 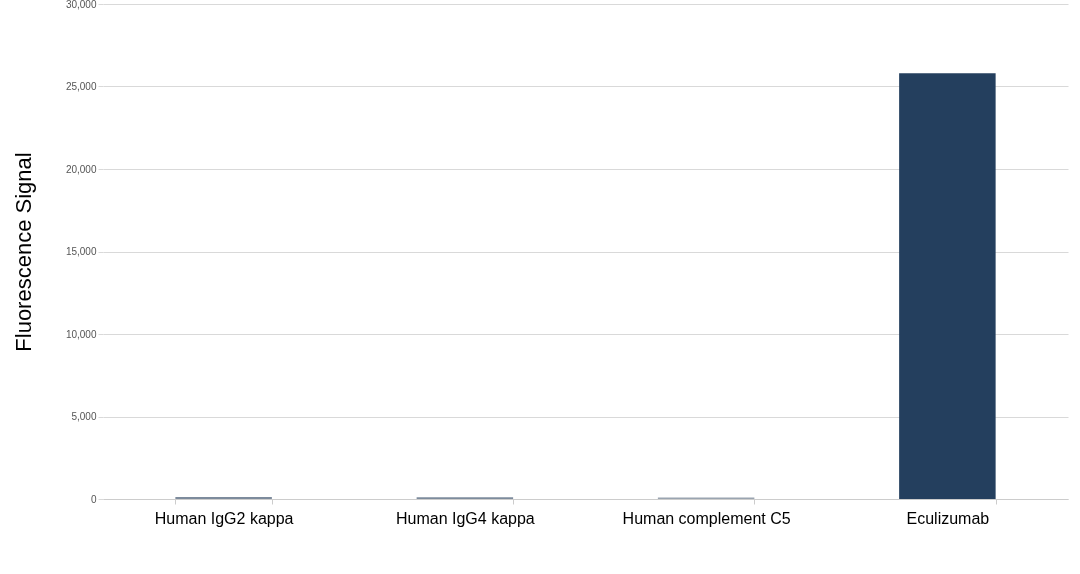 What do you see at coordinates (81, 251) in the screenshot?
I see `y-tick-label: 15,000` at bounding box center [81, 251].